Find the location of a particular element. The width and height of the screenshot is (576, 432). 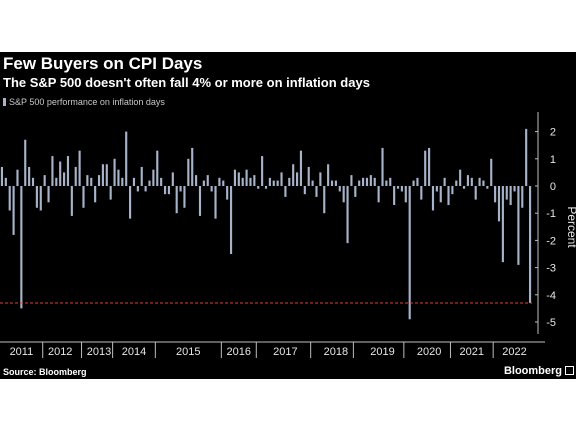

legend: S&P 500 performance on inflation days is located at coordinates (84, 102).